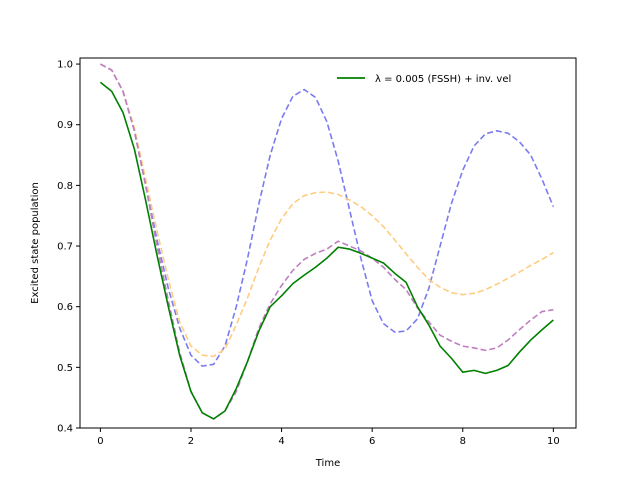 This screenshot has height=480, width=640. I want to click on legend: λ = 0.005 (FSSH) + inv. vel, so click(424, 79).